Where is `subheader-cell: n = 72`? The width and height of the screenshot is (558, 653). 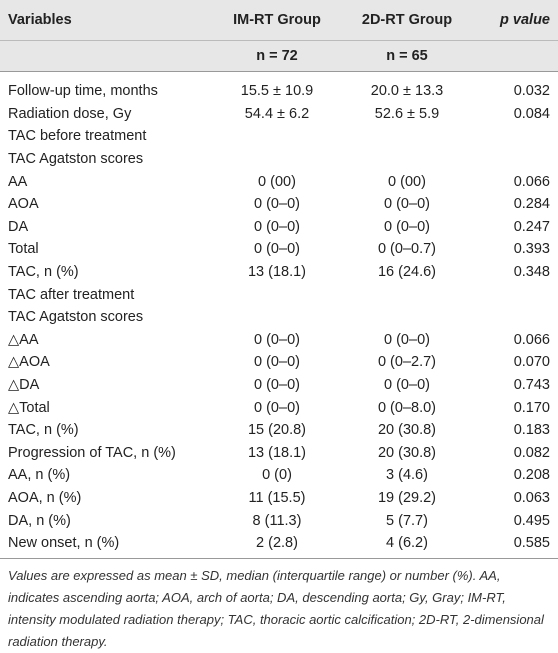
subheader-cell: n = 72 is located at coordinates (277, 56).